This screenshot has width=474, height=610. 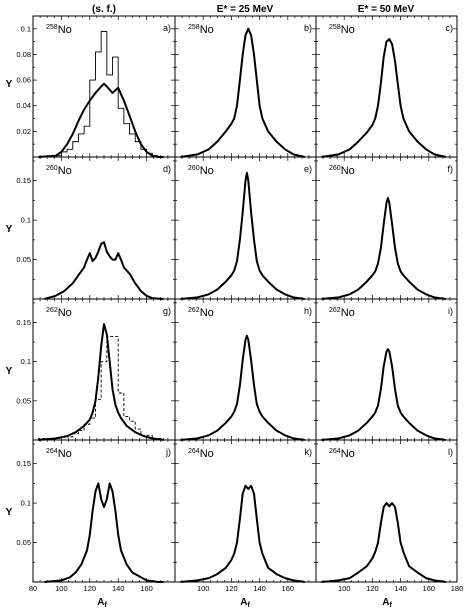 I want to click on panel-g: 0.05 0.1 0.15 262No g), so click(x=96, y=369).